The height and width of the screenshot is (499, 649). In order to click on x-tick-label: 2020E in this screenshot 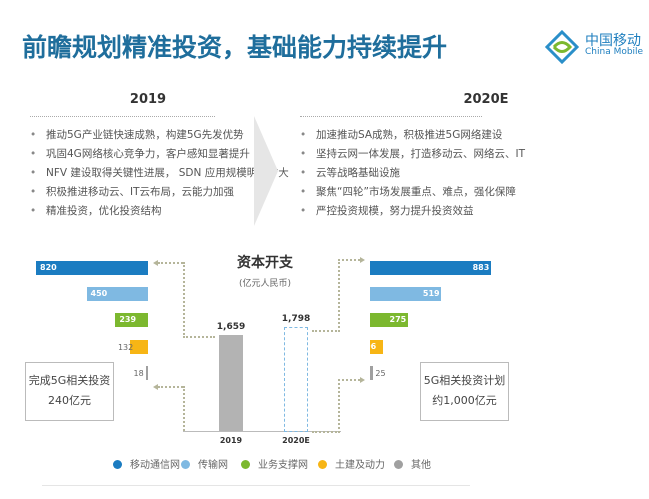, I will do `click(296, 440)`.